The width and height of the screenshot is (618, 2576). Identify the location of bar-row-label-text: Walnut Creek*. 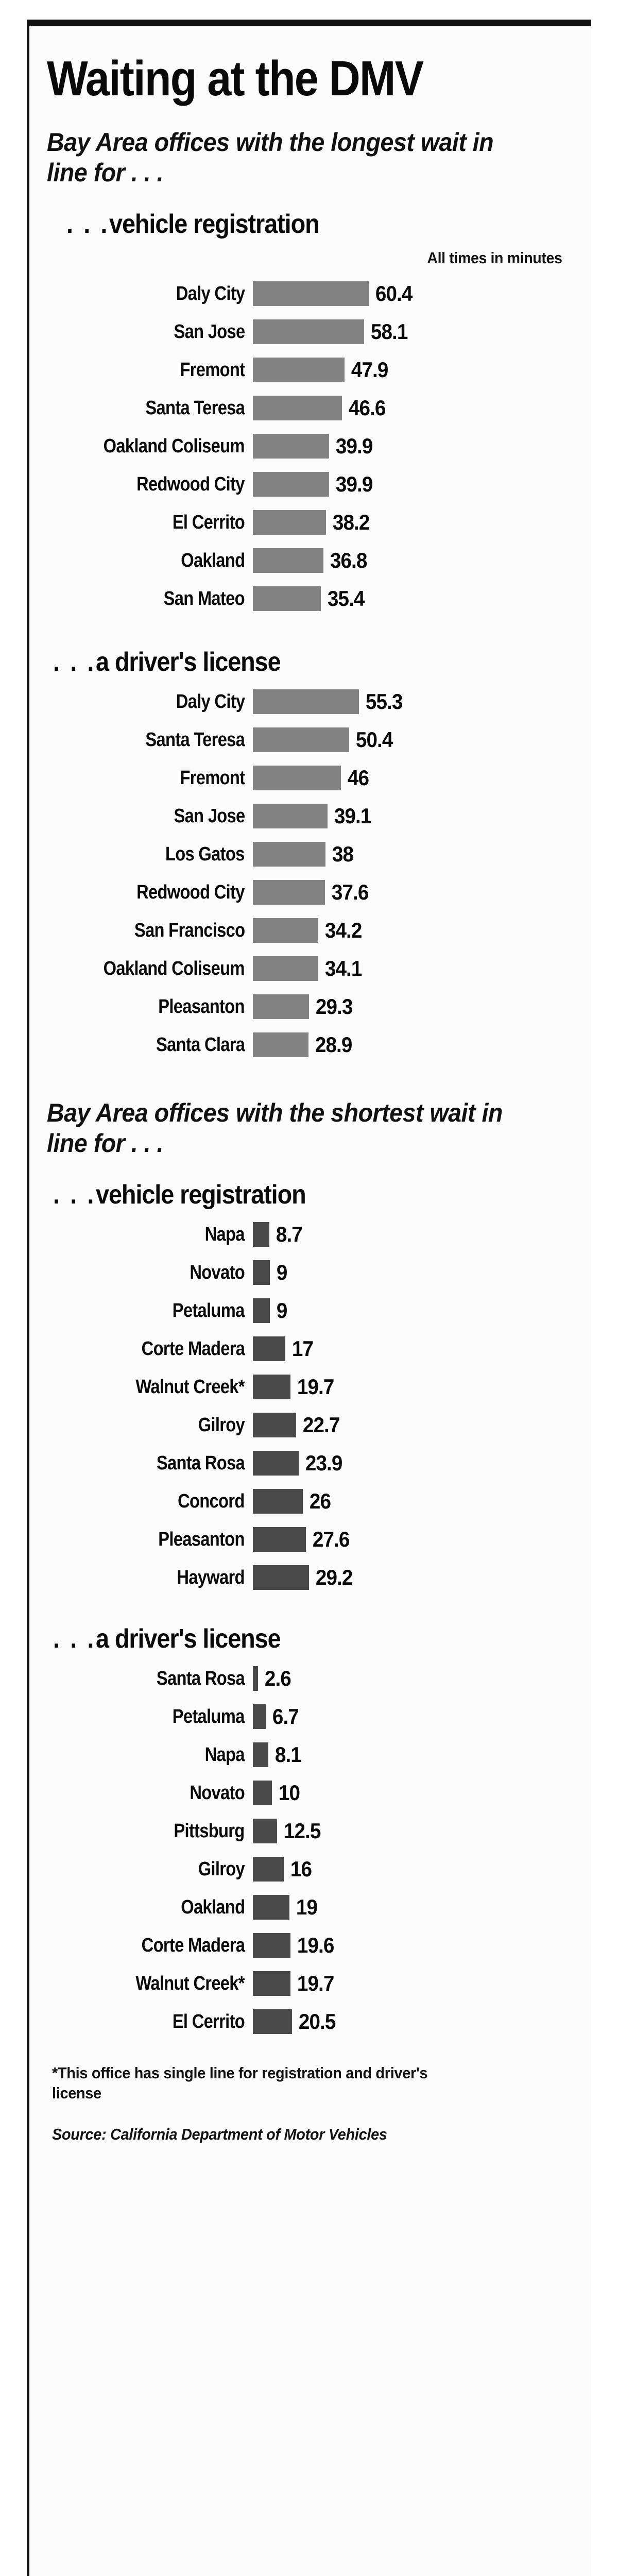
(190, 1387).